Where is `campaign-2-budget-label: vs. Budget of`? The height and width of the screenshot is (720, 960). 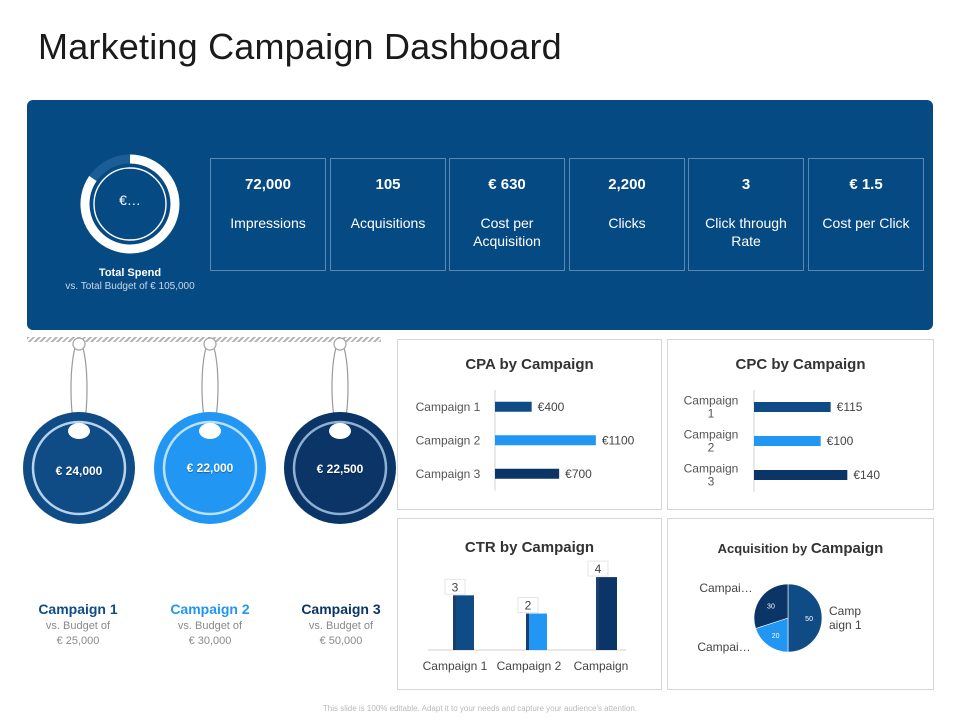 campaign-2-budget-label: vs. Budget of is located at coordinates (210, 626).